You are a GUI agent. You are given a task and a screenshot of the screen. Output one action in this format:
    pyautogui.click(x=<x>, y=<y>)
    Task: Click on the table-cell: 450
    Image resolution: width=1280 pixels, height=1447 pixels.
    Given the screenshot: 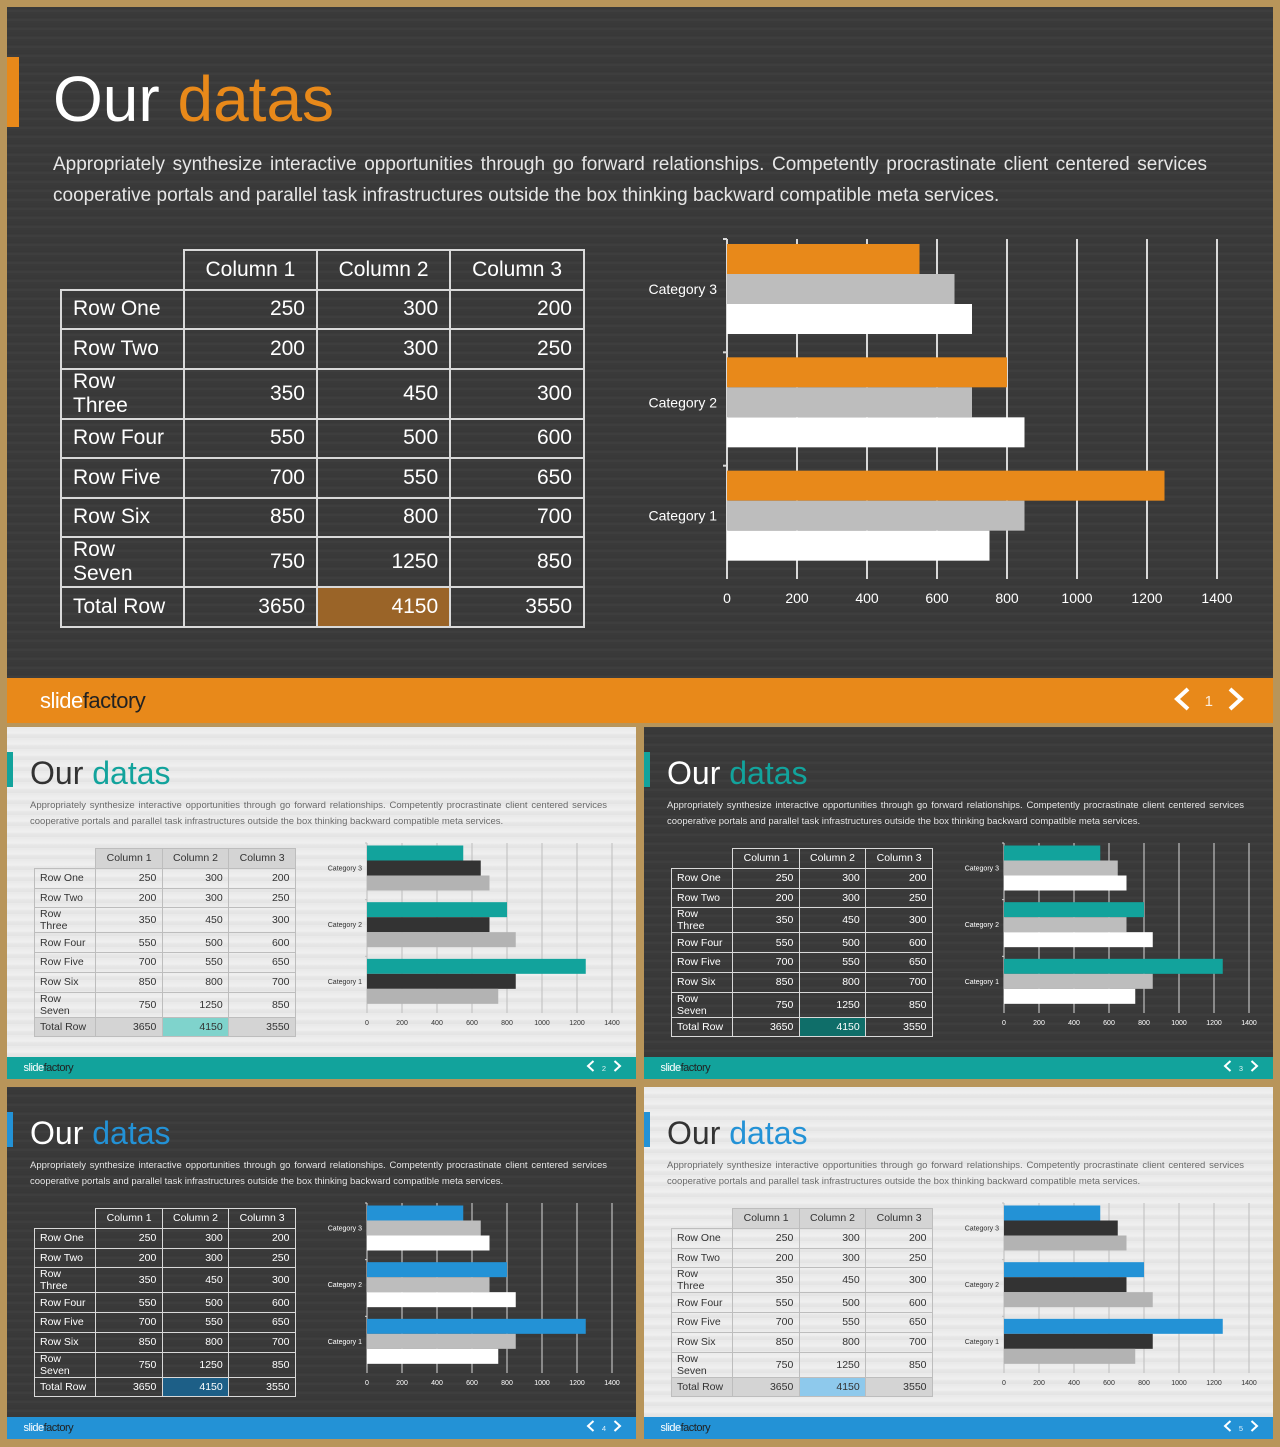 What is the action you would take?
    pyautogui.click(x=195, y=1280)
    